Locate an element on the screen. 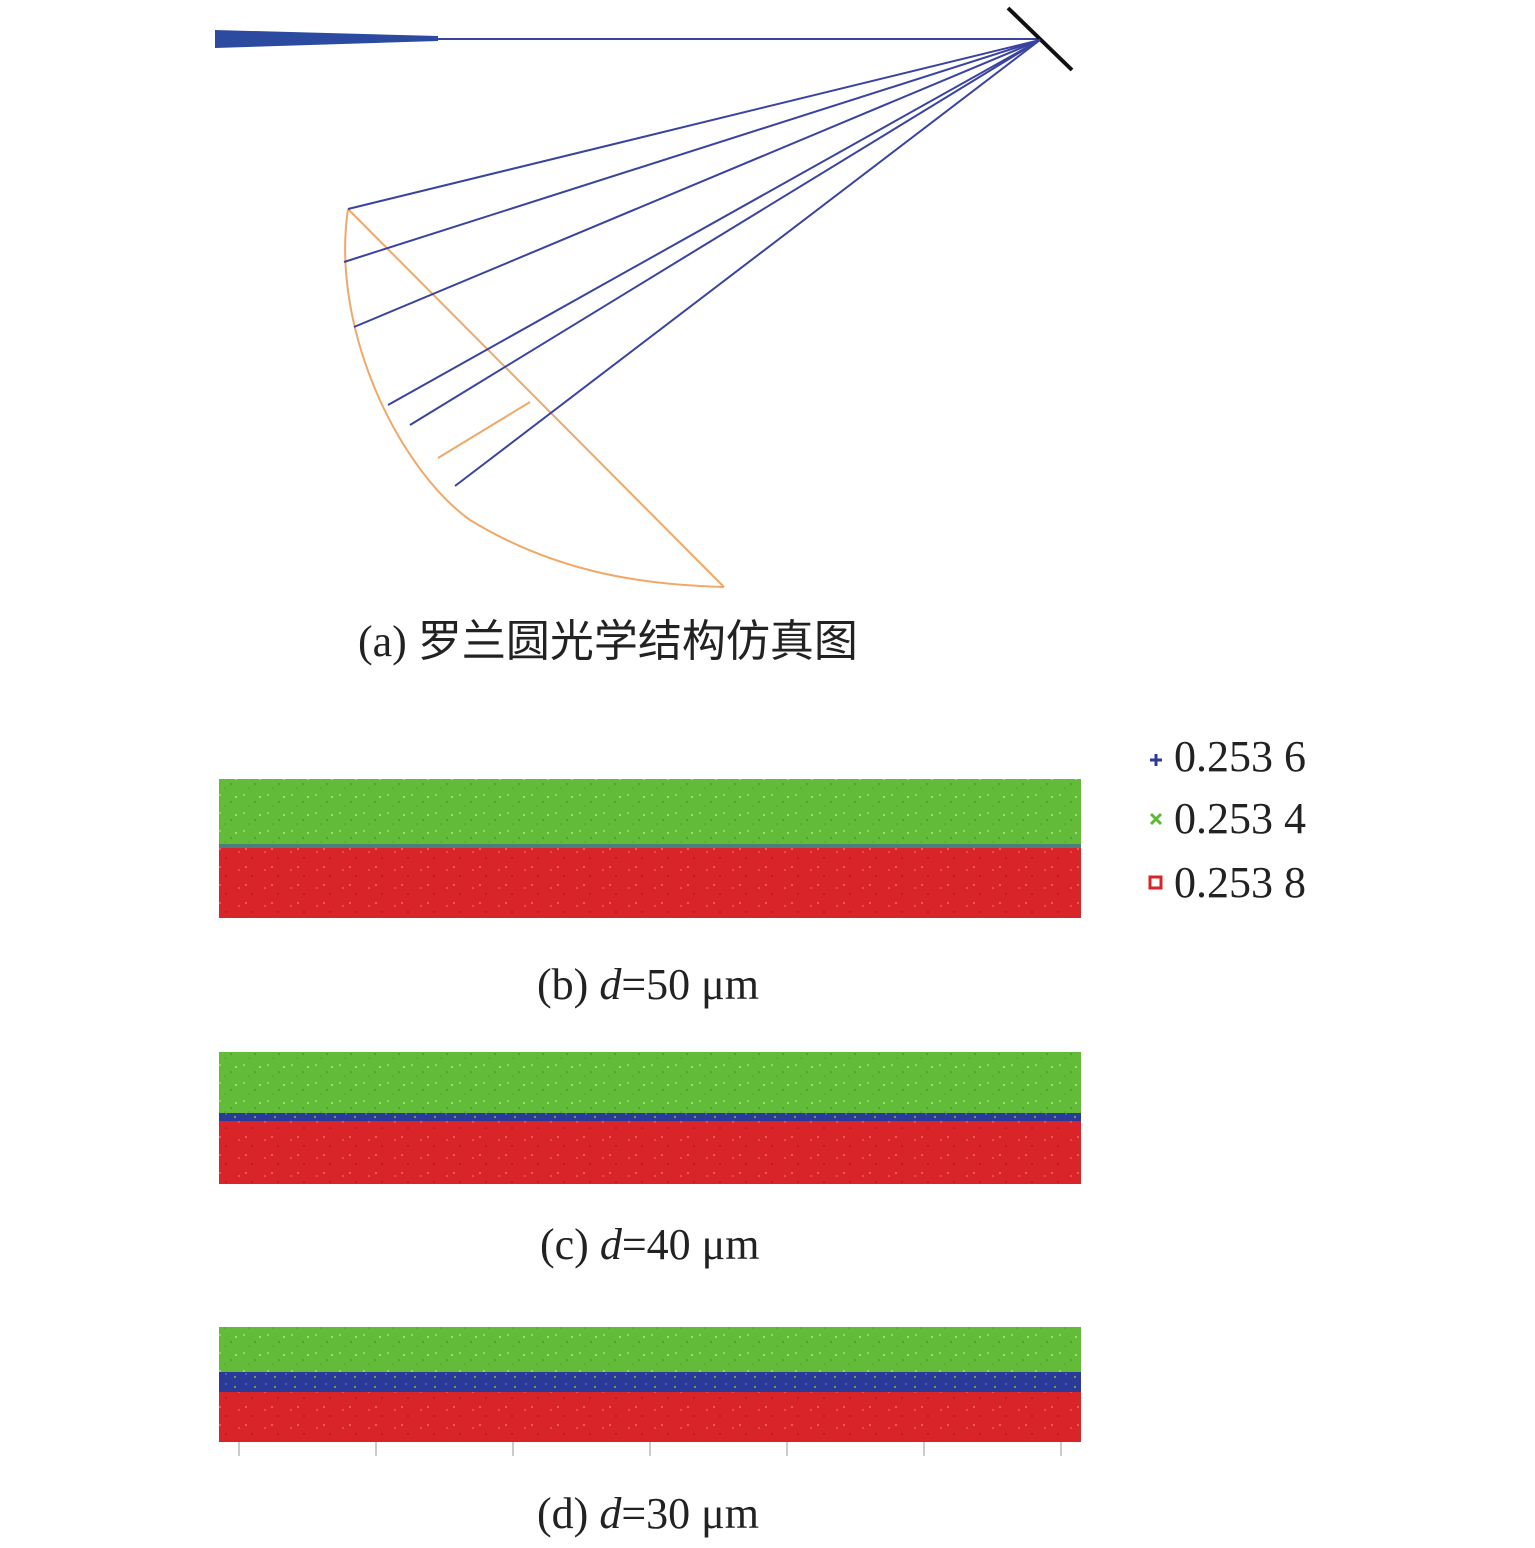  caption-c: (c) d=40 μm is located at coordinates (649, 1245).